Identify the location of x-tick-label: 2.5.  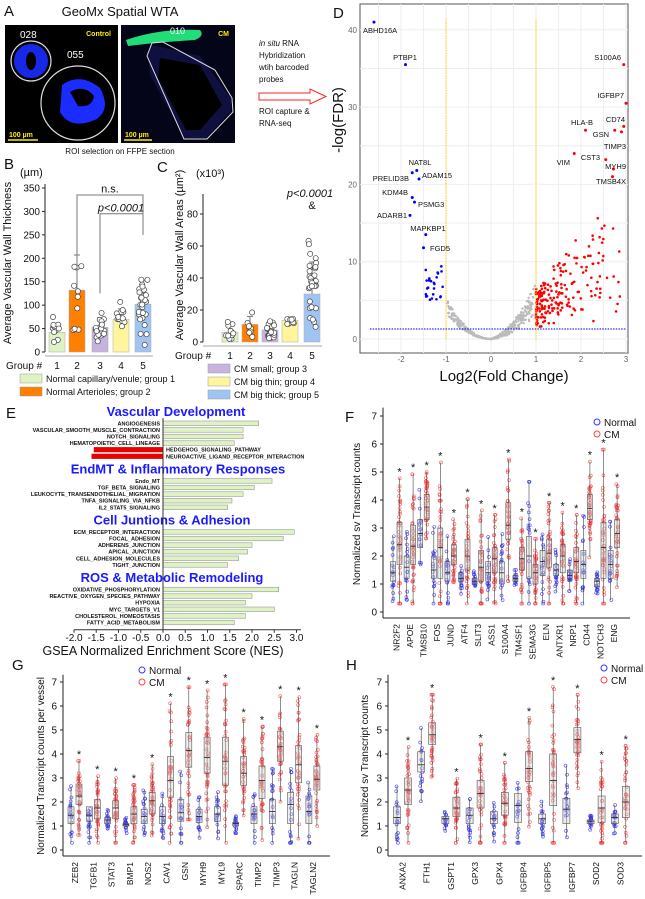
(274, 638).